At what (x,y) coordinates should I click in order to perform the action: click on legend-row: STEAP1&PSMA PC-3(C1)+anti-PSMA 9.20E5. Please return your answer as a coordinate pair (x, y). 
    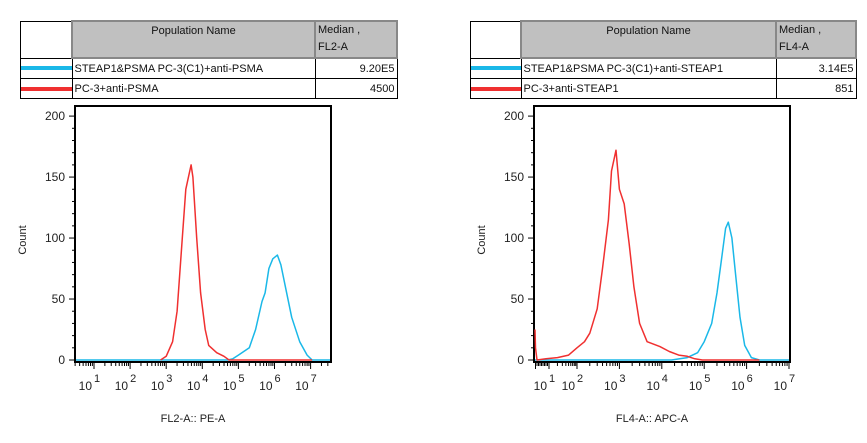
    Looking at the image, I should click on (209, 68).